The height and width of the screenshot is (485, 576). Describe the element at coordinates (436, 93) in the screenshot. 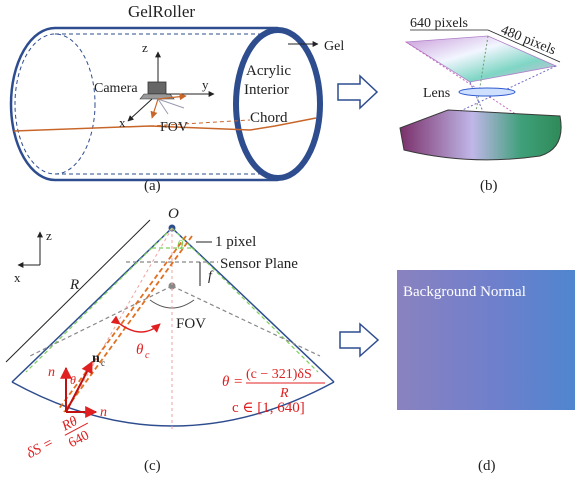

I see `lens-label: Lens` at that location.